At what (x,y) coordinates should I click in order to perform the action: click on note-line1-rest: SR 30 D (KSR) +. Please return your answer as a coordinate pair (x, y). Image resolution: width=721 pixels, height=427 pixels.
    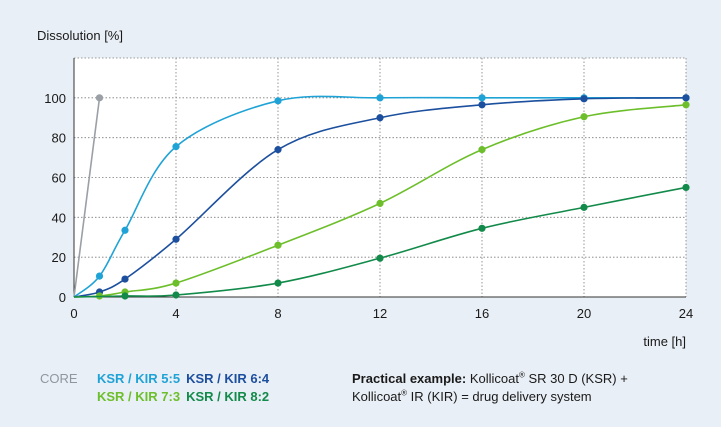
    Looking at the image, I should click on (576, 378).